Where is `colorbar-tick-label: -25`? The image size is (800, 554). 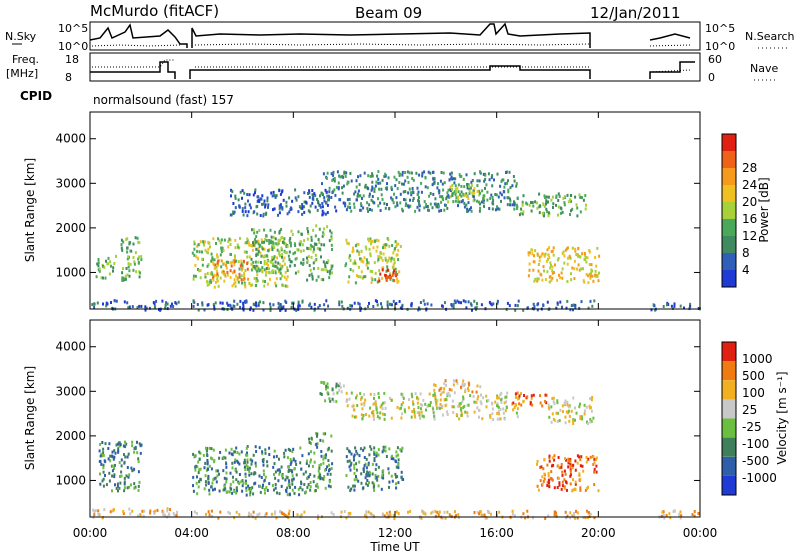
colorbar-tick-label: -25 is located at coordinates (752, 427).